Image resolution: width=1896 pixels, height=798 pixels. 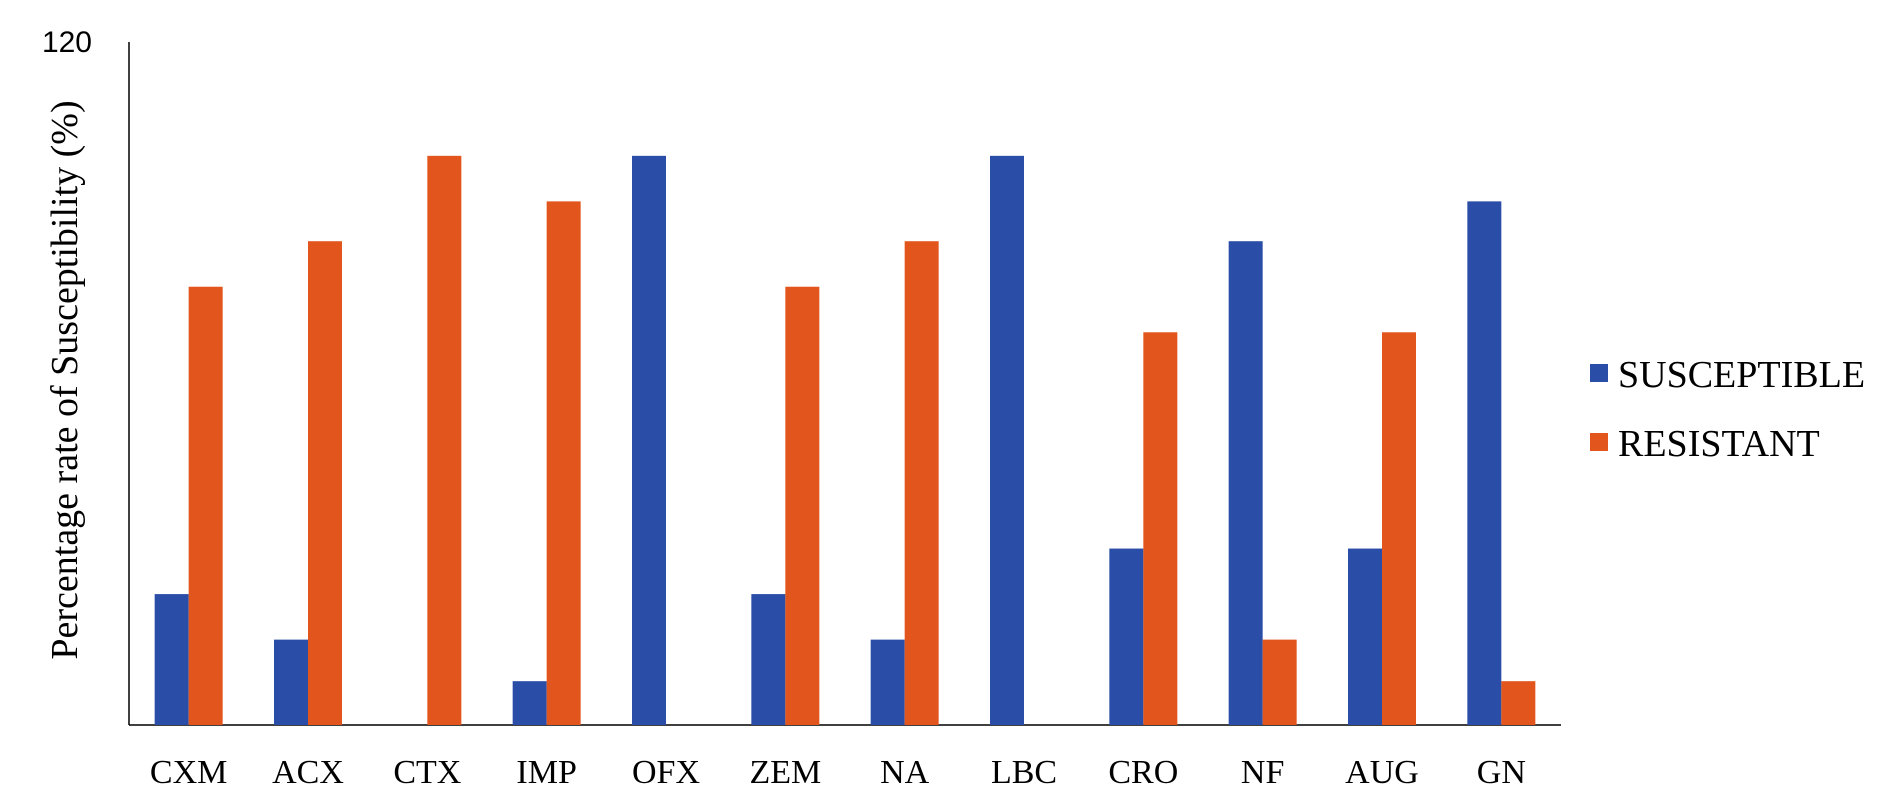 I want to click on bar-susceptible-na, so click(x=887, y=682).